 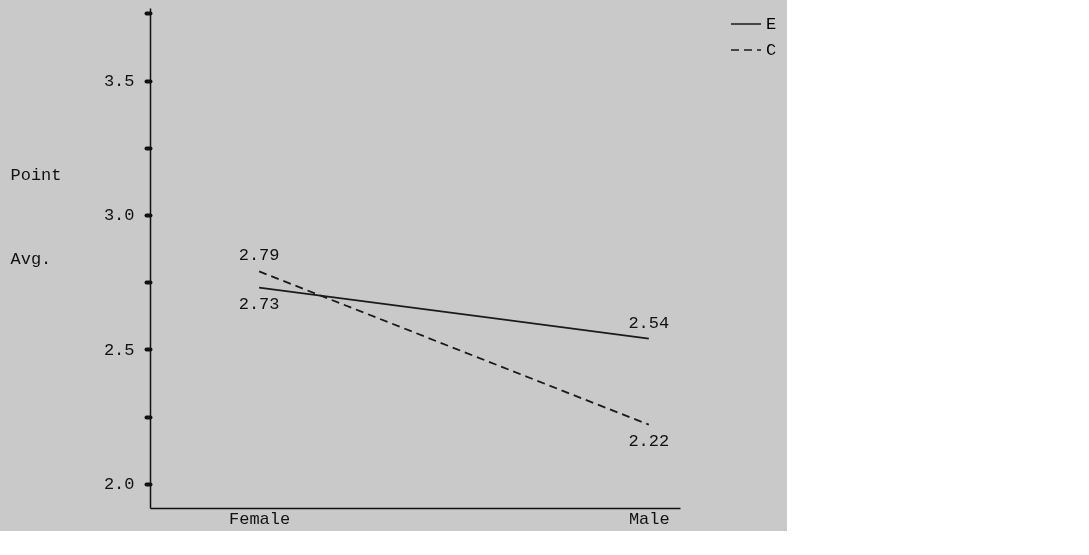 I want to click on legend-label: C, so click(x=771, y=50).